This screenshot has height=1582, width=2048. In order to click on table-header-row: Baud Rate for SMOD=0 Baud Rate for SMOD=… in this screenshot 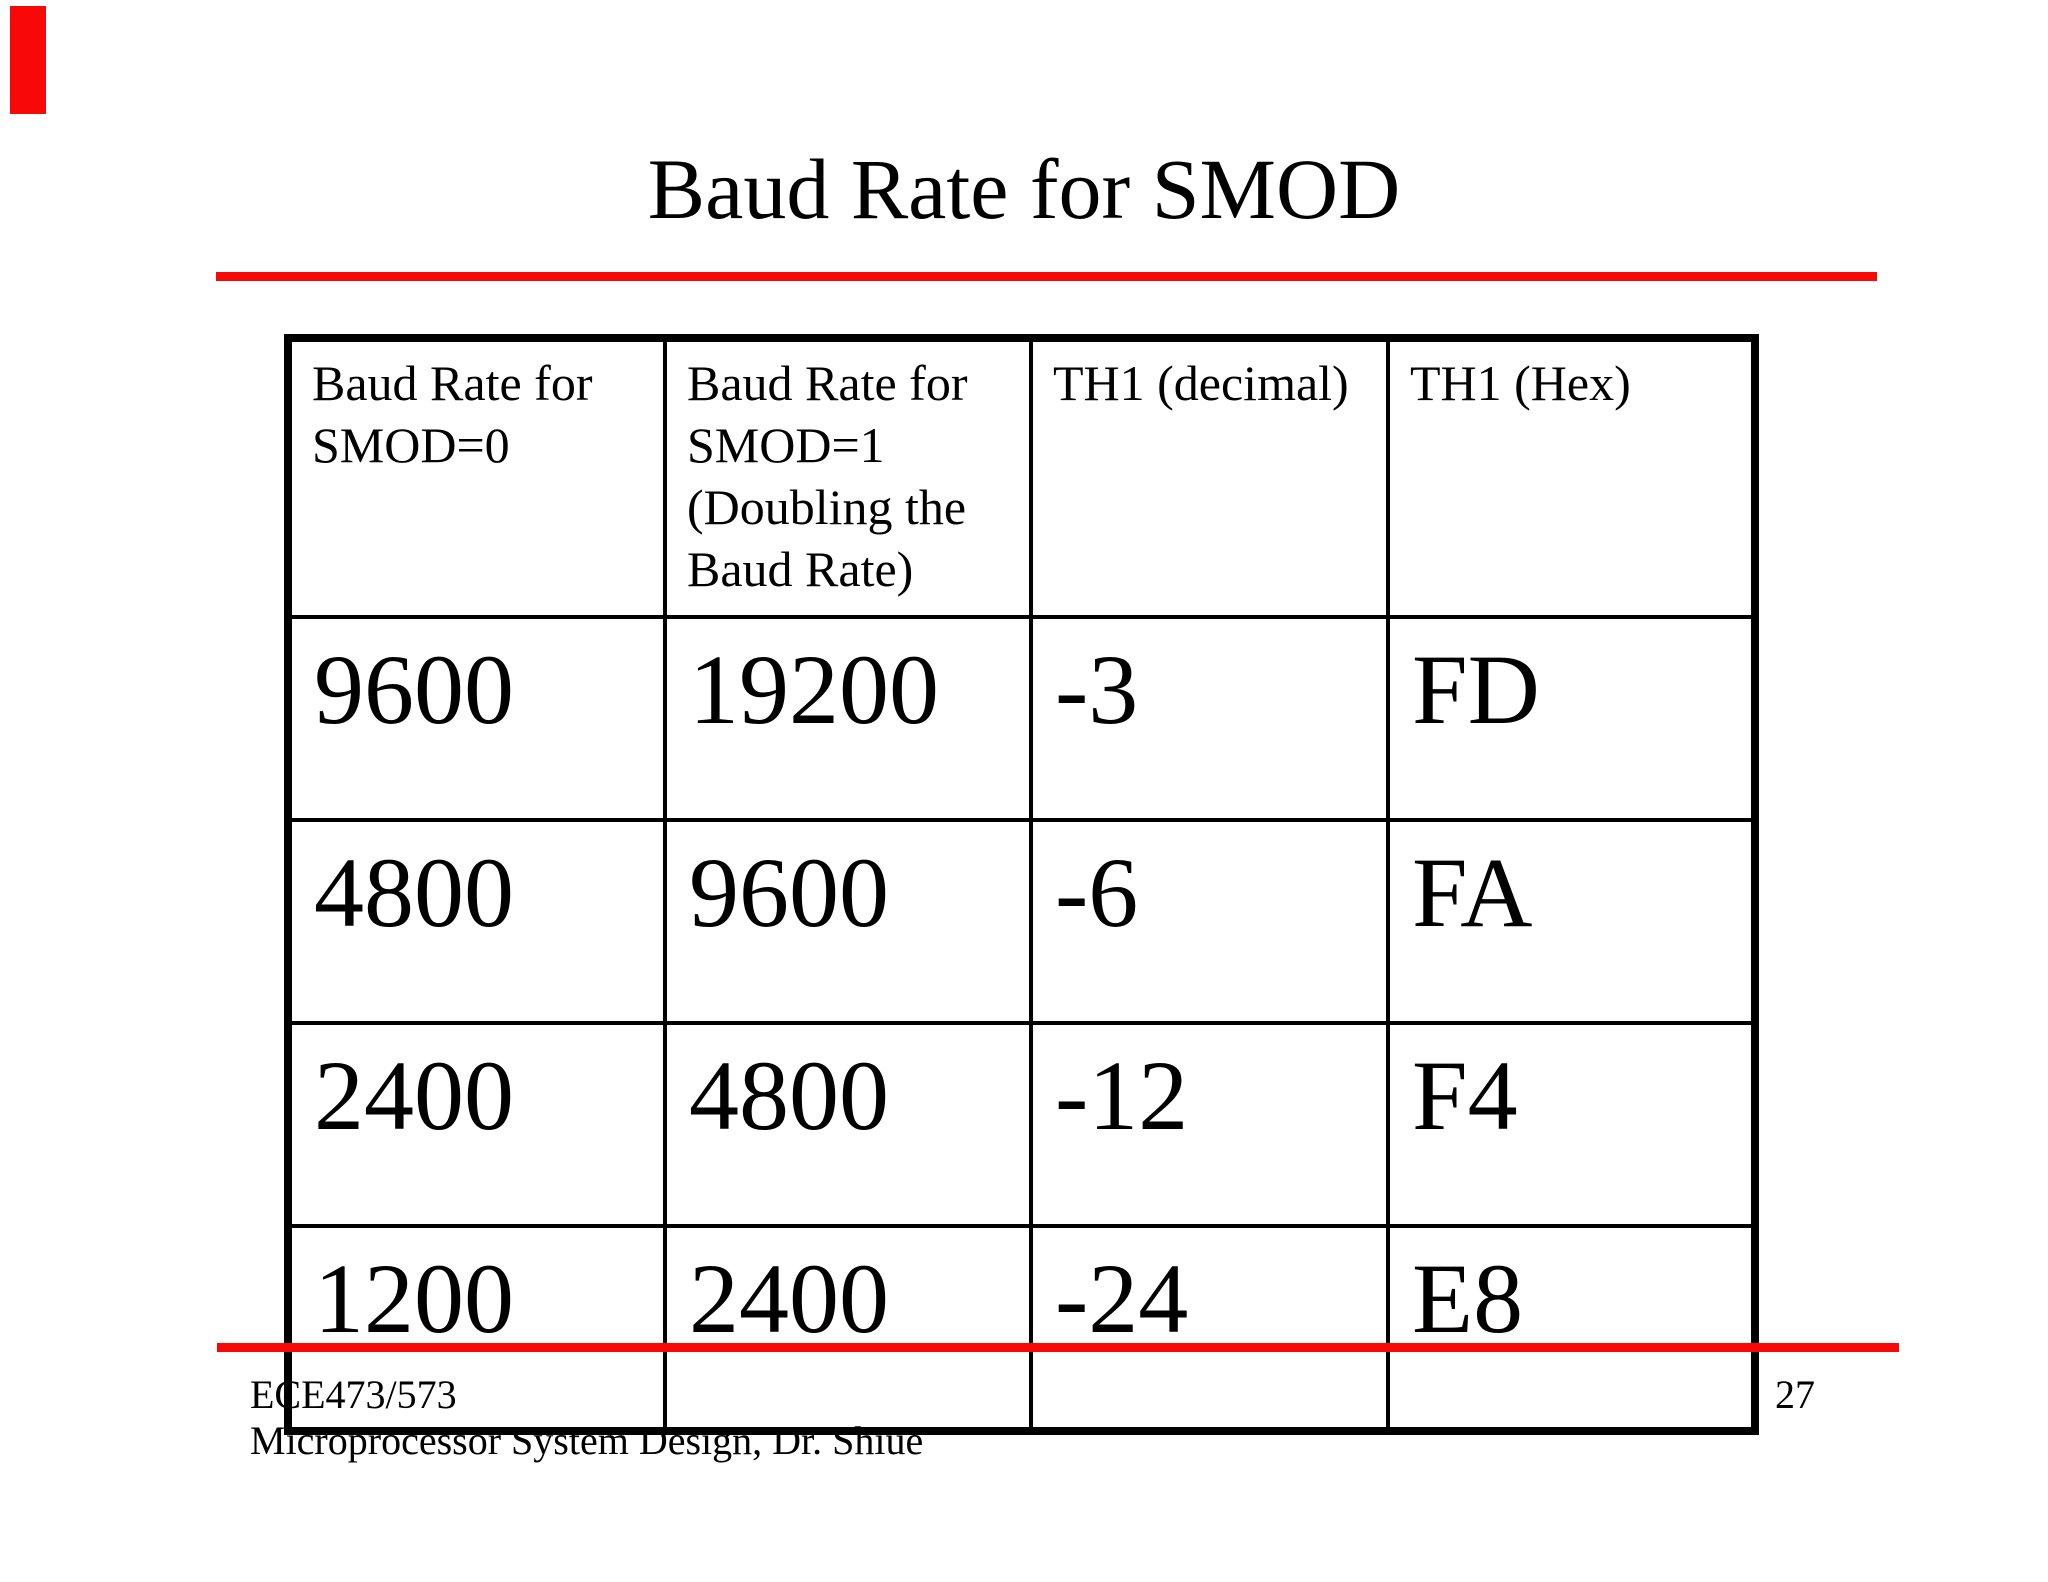, I will do `click(1021, 477)`.